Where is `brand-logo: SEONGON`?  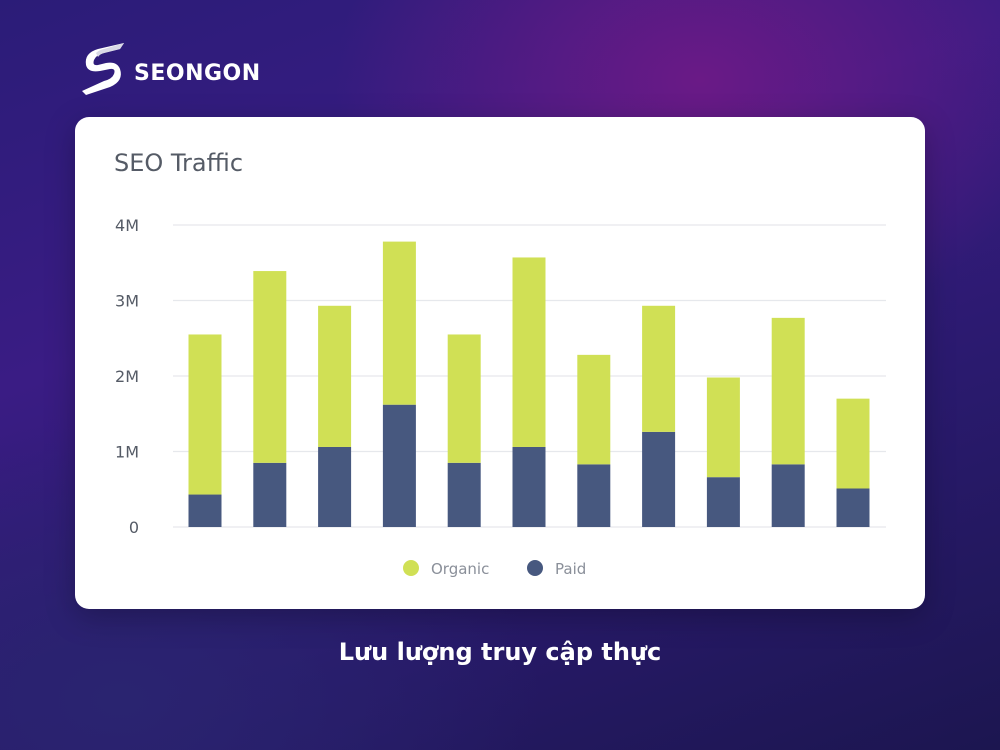
brand-logo: SEONGON is located at coordinates (170, 68).